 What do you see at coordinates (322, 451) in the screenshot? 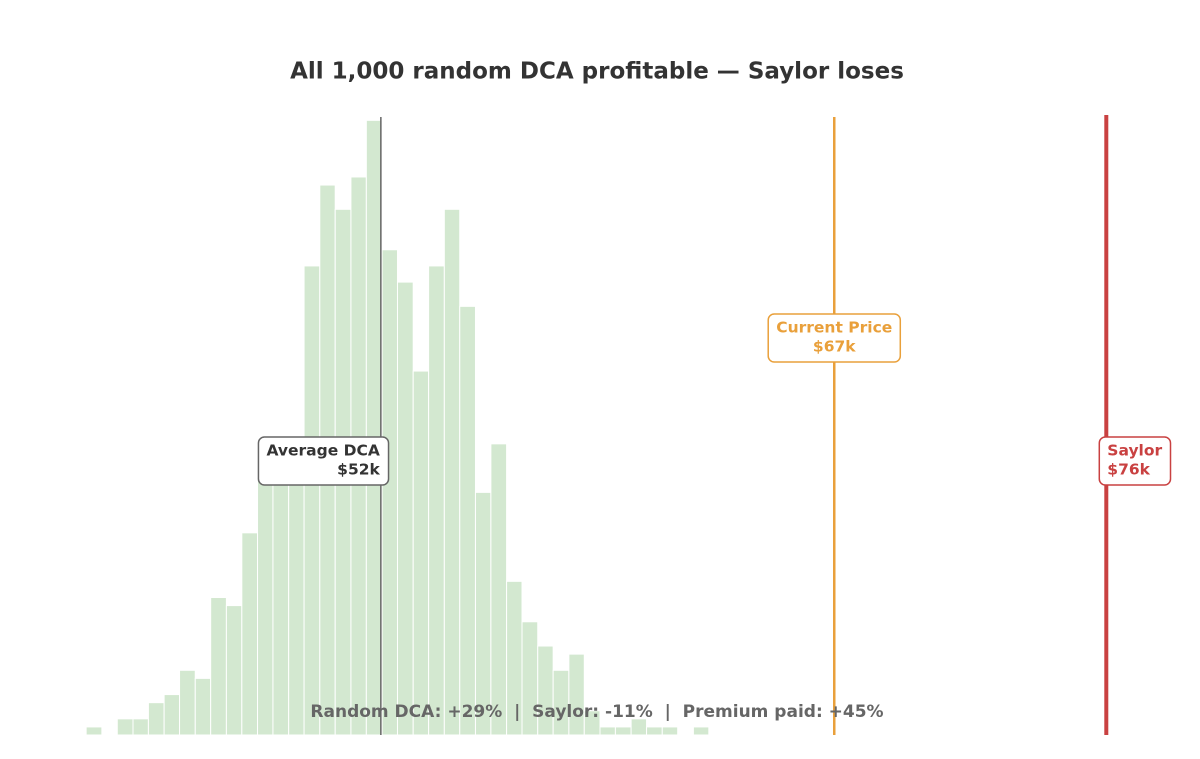
I see `line-label-name: Average DCA` at bounding box center [322, 451].